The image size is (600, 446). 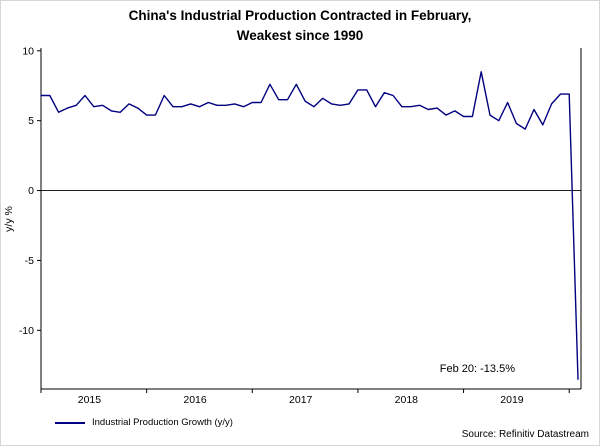 What do you see at coordinates (31, 191) in the screenshot?
I see `y-tick-label: 0` at bounding box center [31, 191].